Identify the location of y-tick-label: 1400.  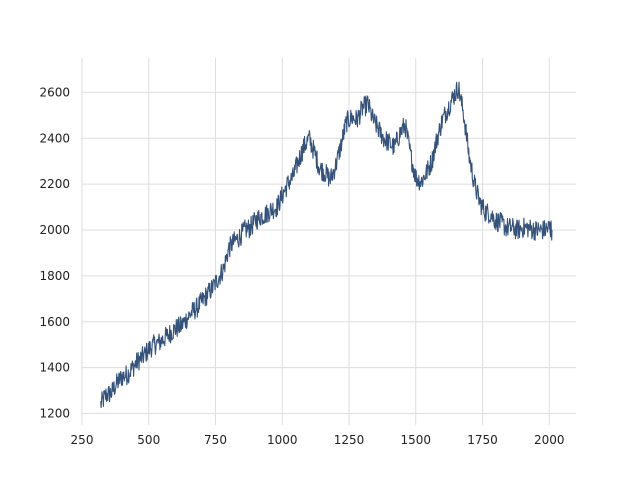
(54, 368).